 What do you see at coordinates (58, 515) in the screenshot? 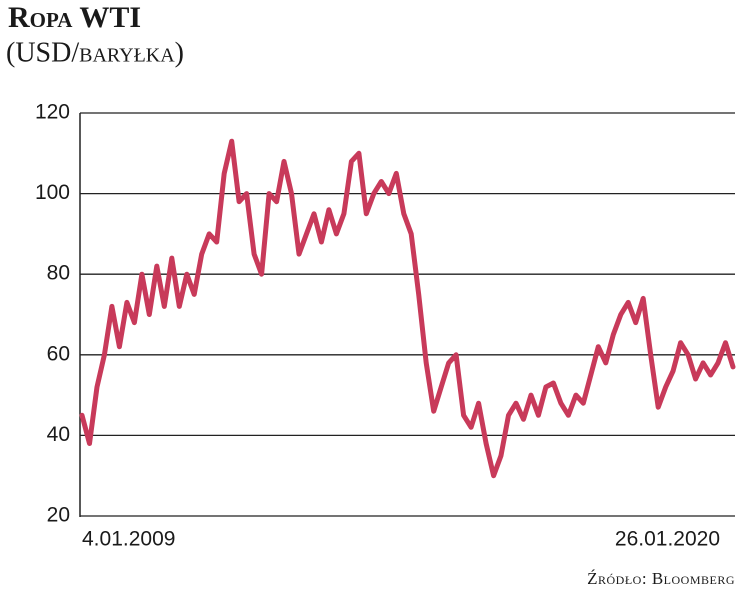
I see `y-tick-label: 20` at bounding box center [58, 515].